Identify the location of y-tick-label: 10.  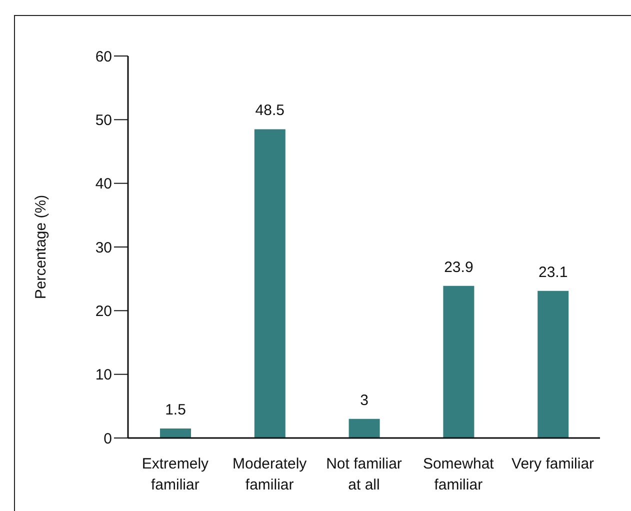
(103, 375).